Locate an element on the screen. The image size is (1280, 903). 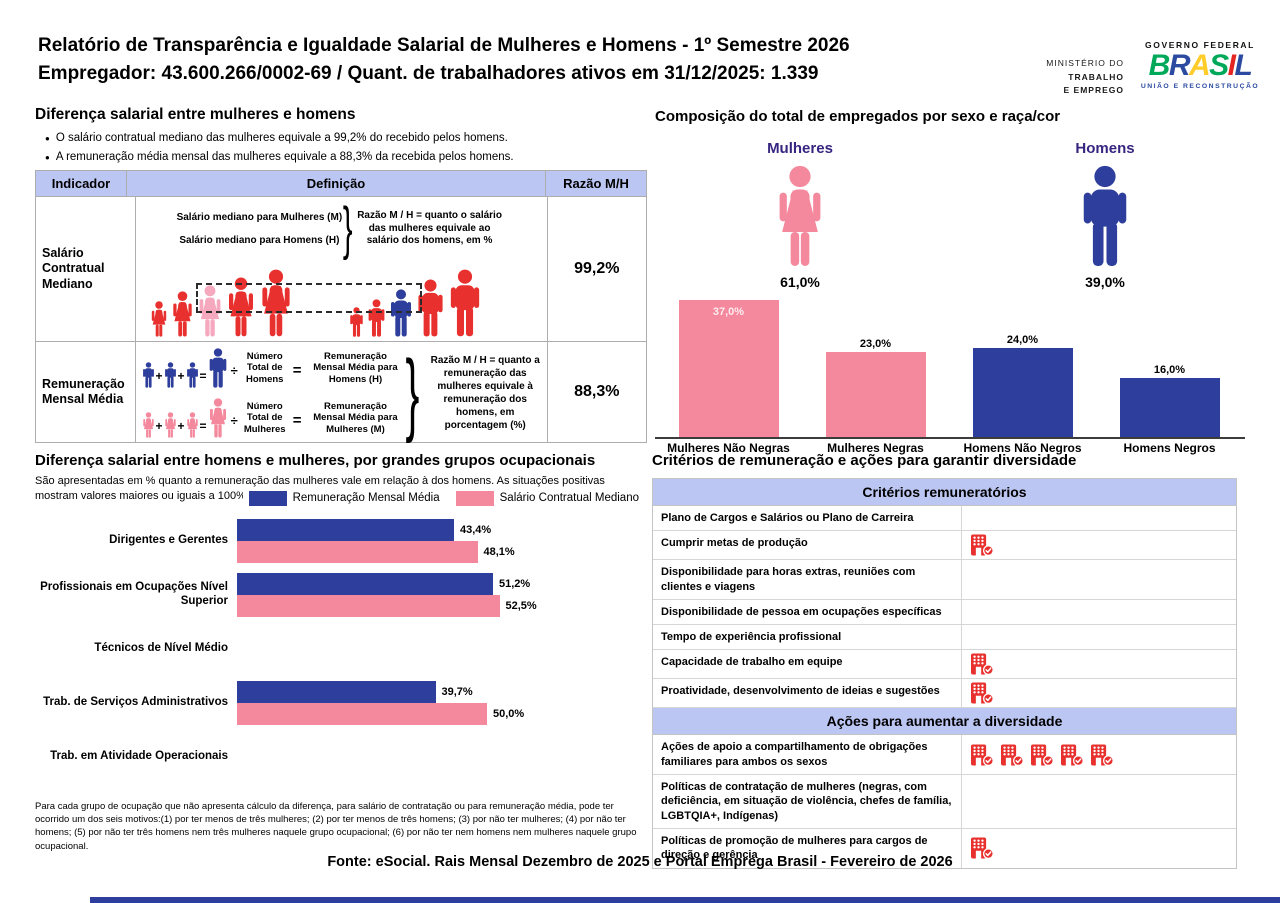
group-label: Técnicos de Nível Médio is located at coordinates (161, 647).